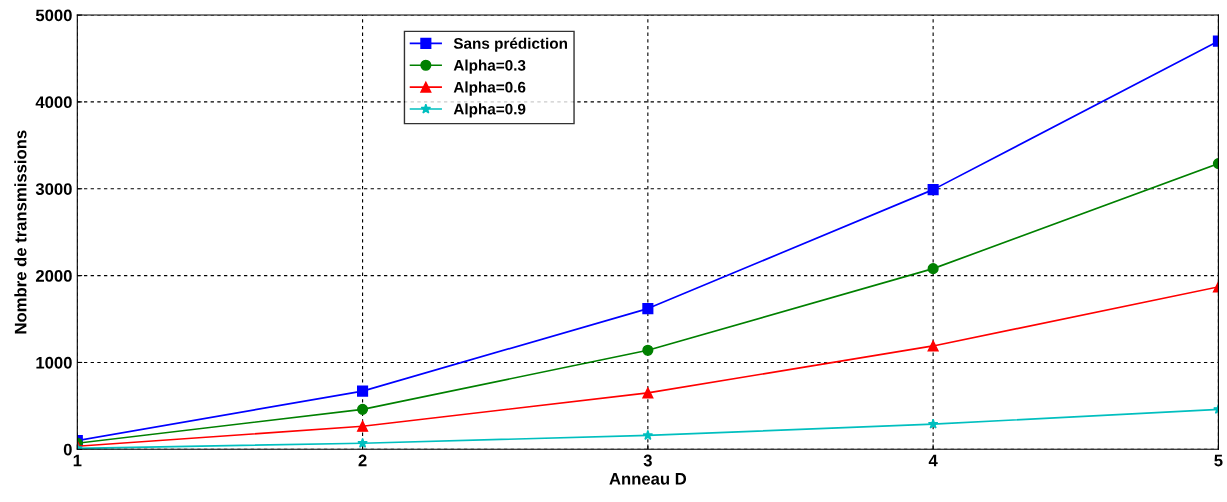 This screenshot has width=1227, height=502. Describe the element at coordinates (20, 232) in the screenshot. I see `y-axis-title: Nombre de transmissions` at that location.